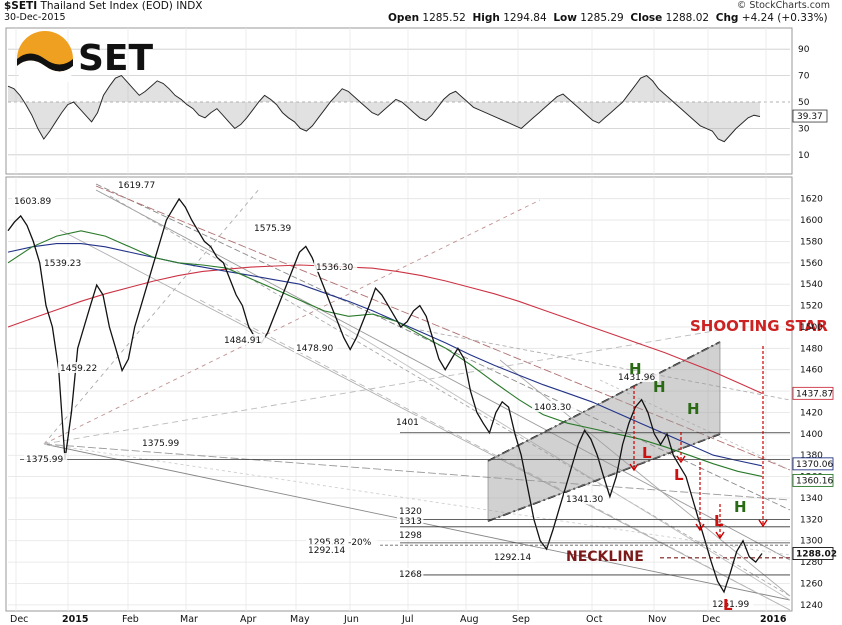 The height and width of the screenshot is (625, 842). Describe the element at coordinates (130, 619) in the screenshot. I see `x-tick-label: Feb` at that location.